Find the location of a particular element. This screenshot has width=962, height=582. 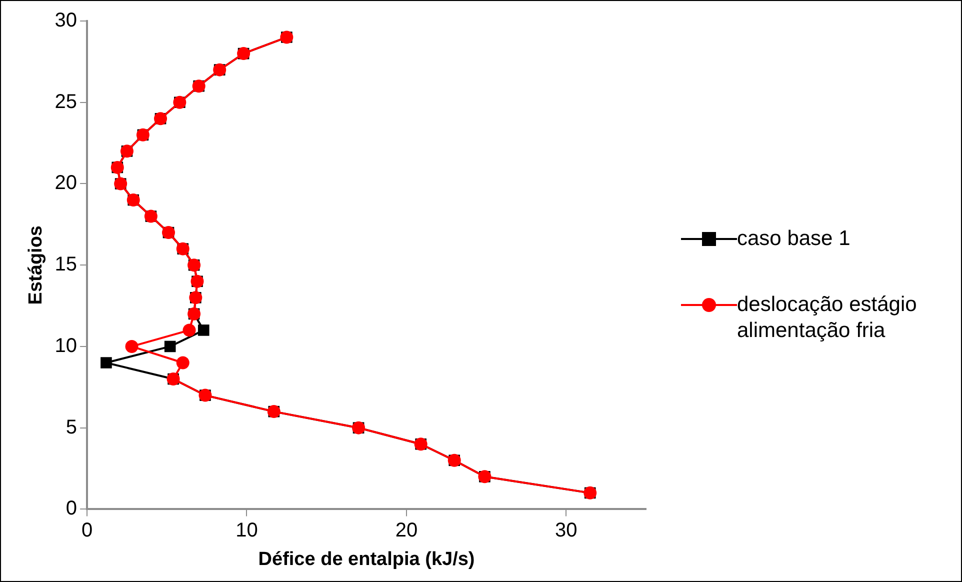

y-axis-title: Estágios is located at coordinates (36, 265).